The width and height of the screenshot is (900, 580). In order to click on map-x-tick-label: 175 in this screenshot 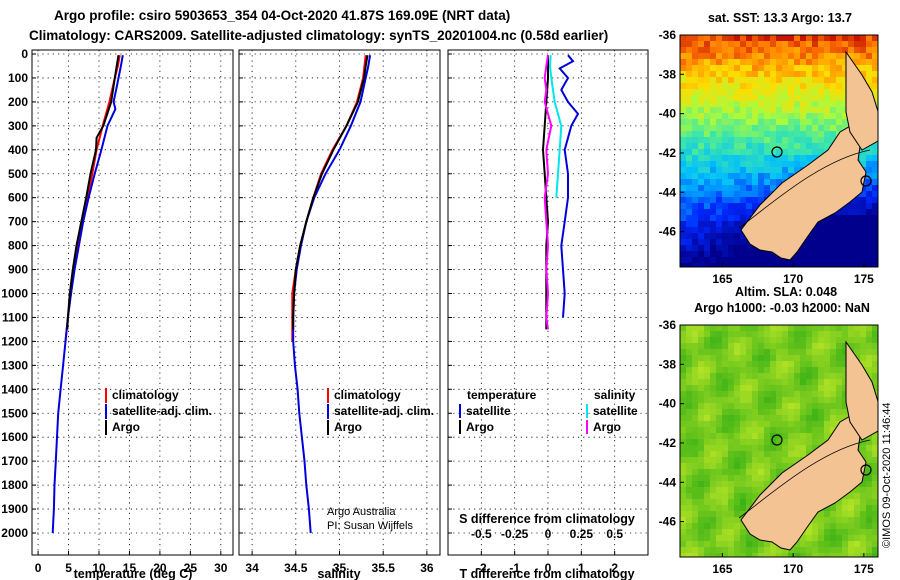, I will do `click(864, 279)`.